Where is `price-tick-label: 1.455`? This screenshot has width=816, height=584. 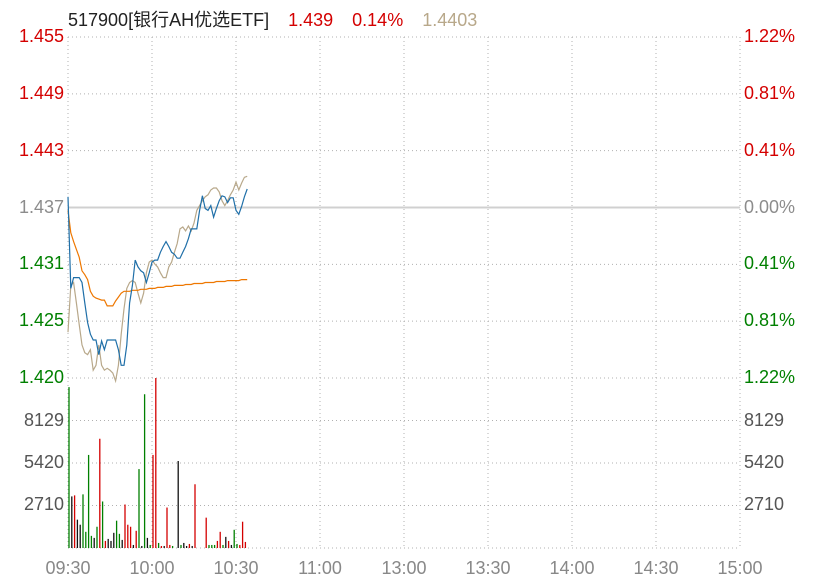 price-tick-label: 1.455 is located at coordinates (41, 36).